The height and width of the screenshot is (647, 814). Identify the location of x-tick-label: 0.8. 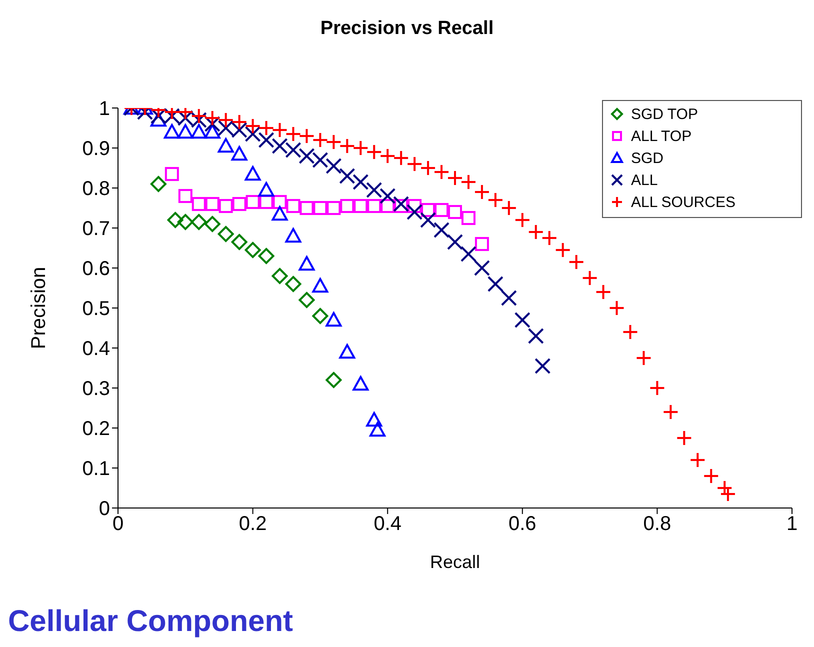
(657, 524).